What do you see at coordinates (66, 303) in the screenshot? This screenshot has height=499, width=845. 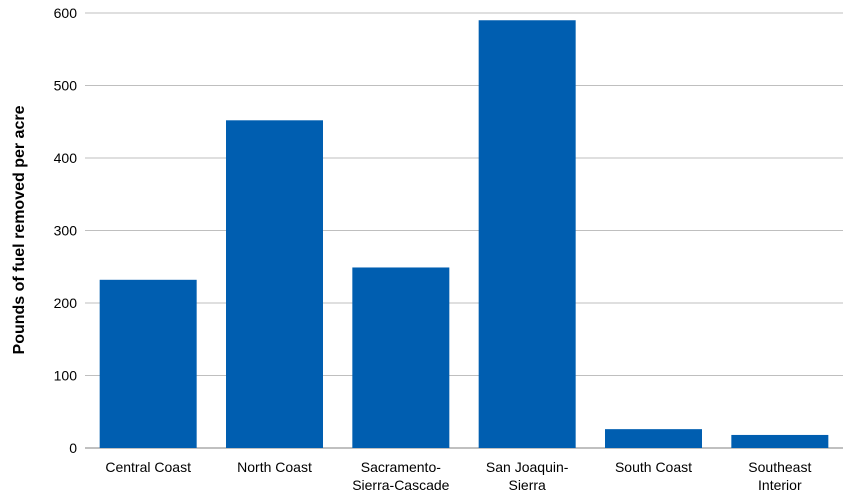 I see `y-tick-label: 200` at bounding box center [66, 303].